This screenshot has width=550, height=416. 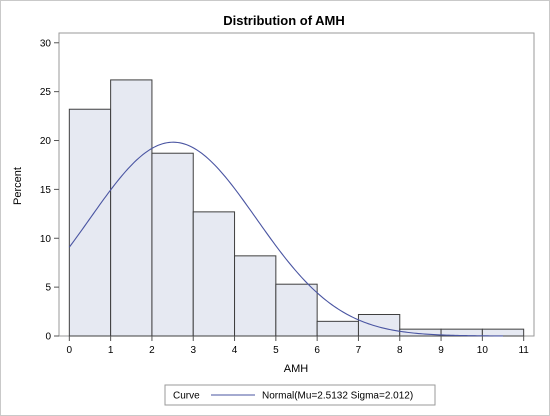 I want to click on x-axis: 0 1 2 3 4 5 6 7 8 9 10 11, so click(x=298, y=346).